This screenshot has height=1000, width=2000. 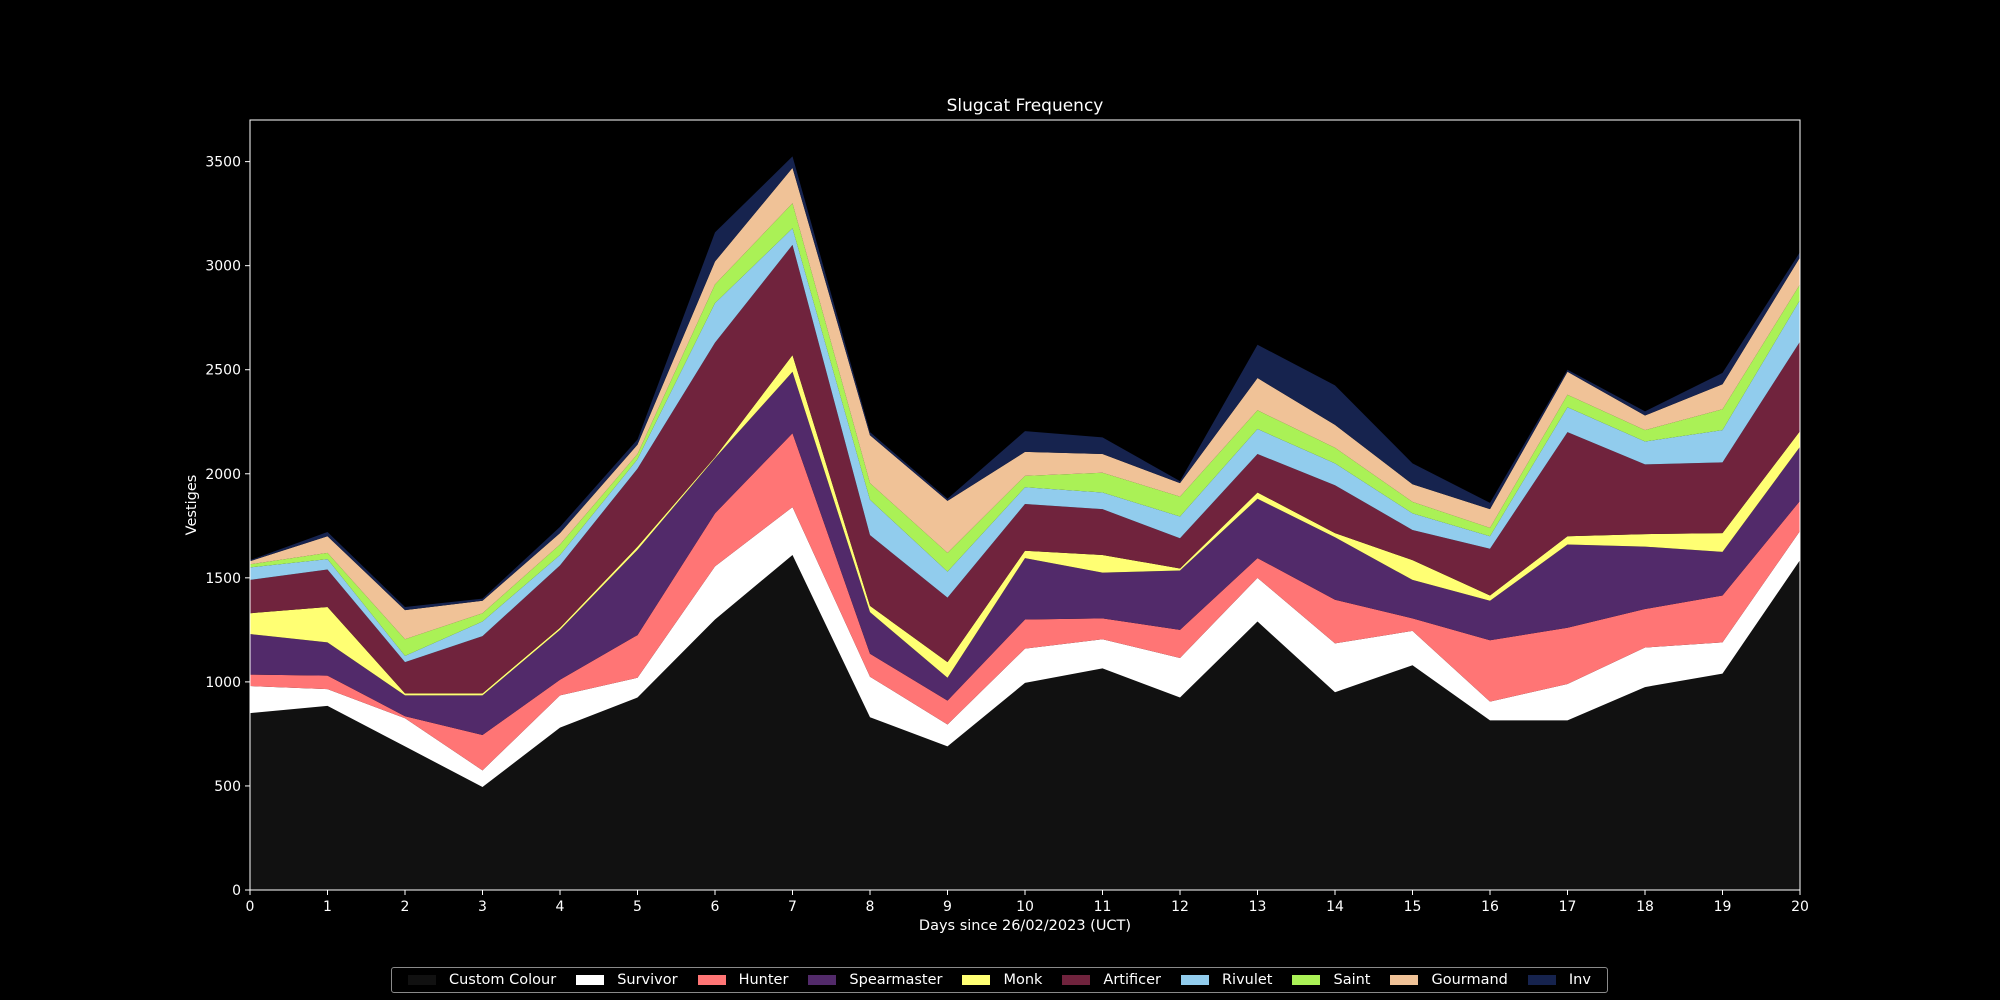 What do you see at coordinates (1331, 980) in the screenshot?
I see `legend-item: Saint` at bounding box center [1331, 980].